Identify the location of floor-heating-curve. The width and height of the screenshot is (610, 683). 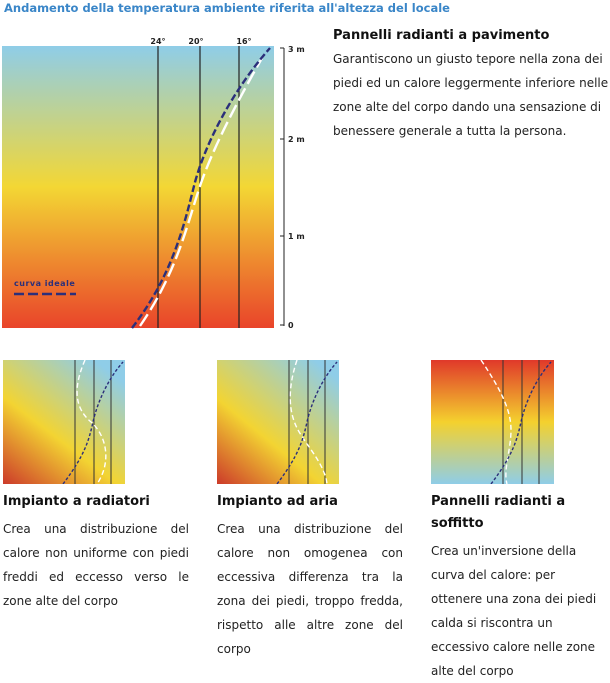
(201, 188).